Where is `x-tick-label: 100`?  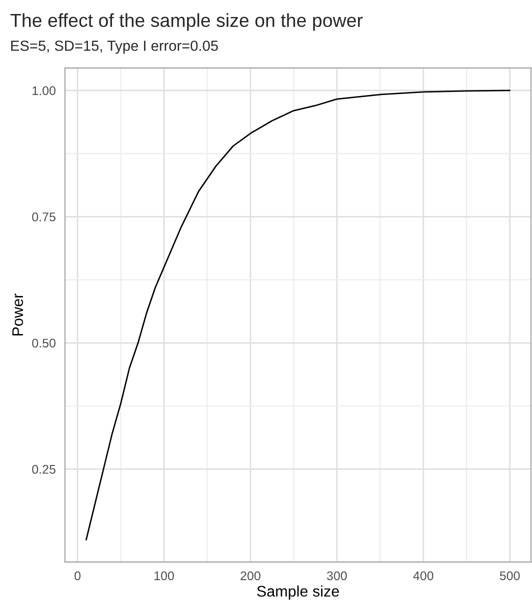
x-tick-label: 100 is located at coordinates (164, 575).